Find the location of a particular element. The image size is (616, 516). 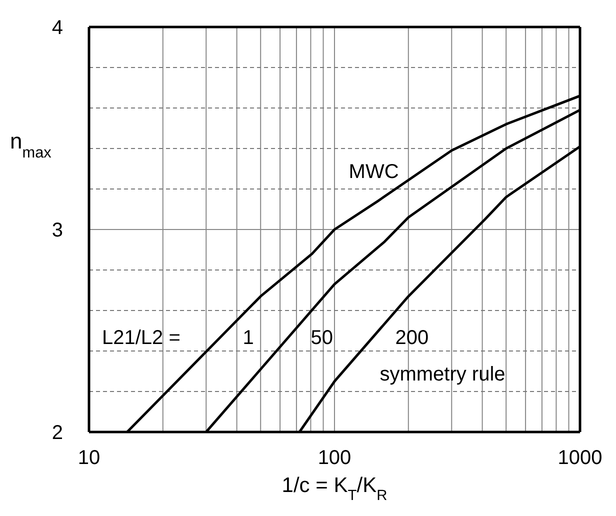

x-tick-label: 1000 is located at coordinates (580, 458).